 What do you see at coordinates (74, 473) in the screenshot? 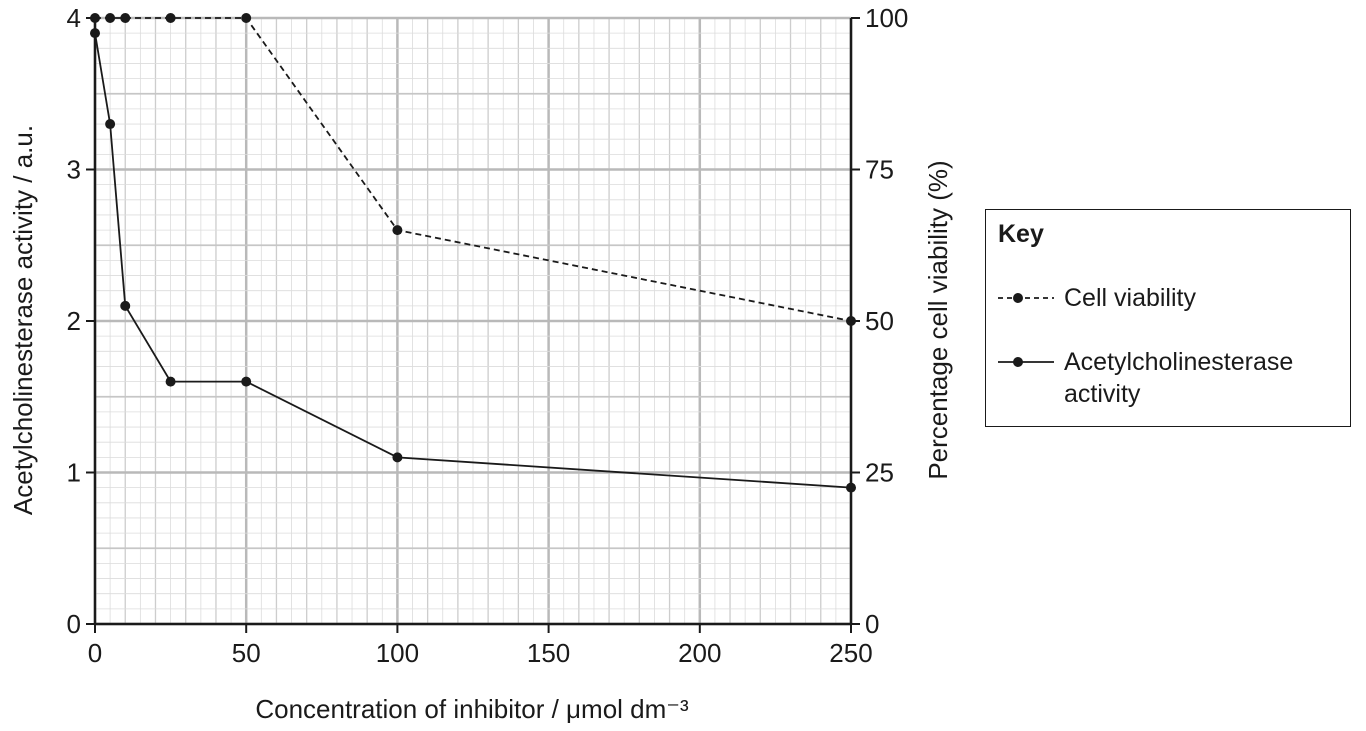
I see `y-tick-label-left: 1` at bounding box center [74, 473].